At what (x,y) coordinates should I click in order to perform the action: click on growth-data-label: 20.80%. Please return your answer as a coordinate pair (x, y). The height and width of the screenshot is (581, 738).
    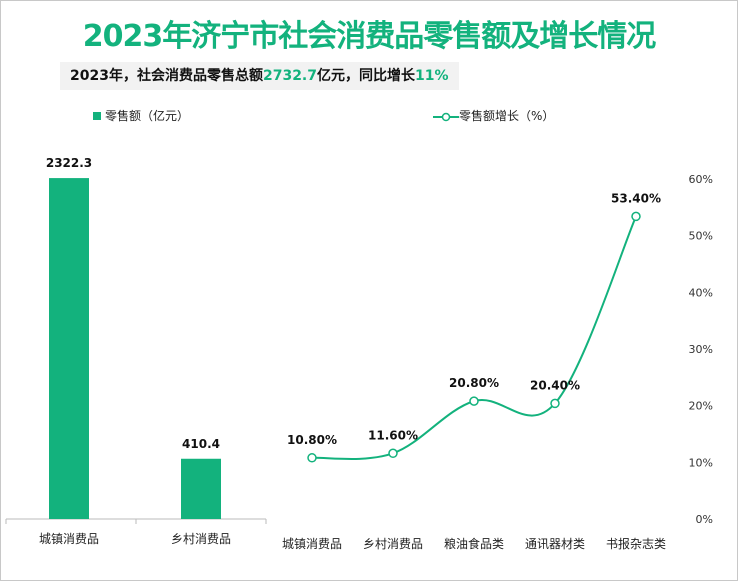
    Looking at the image, I should click on (474, 383).